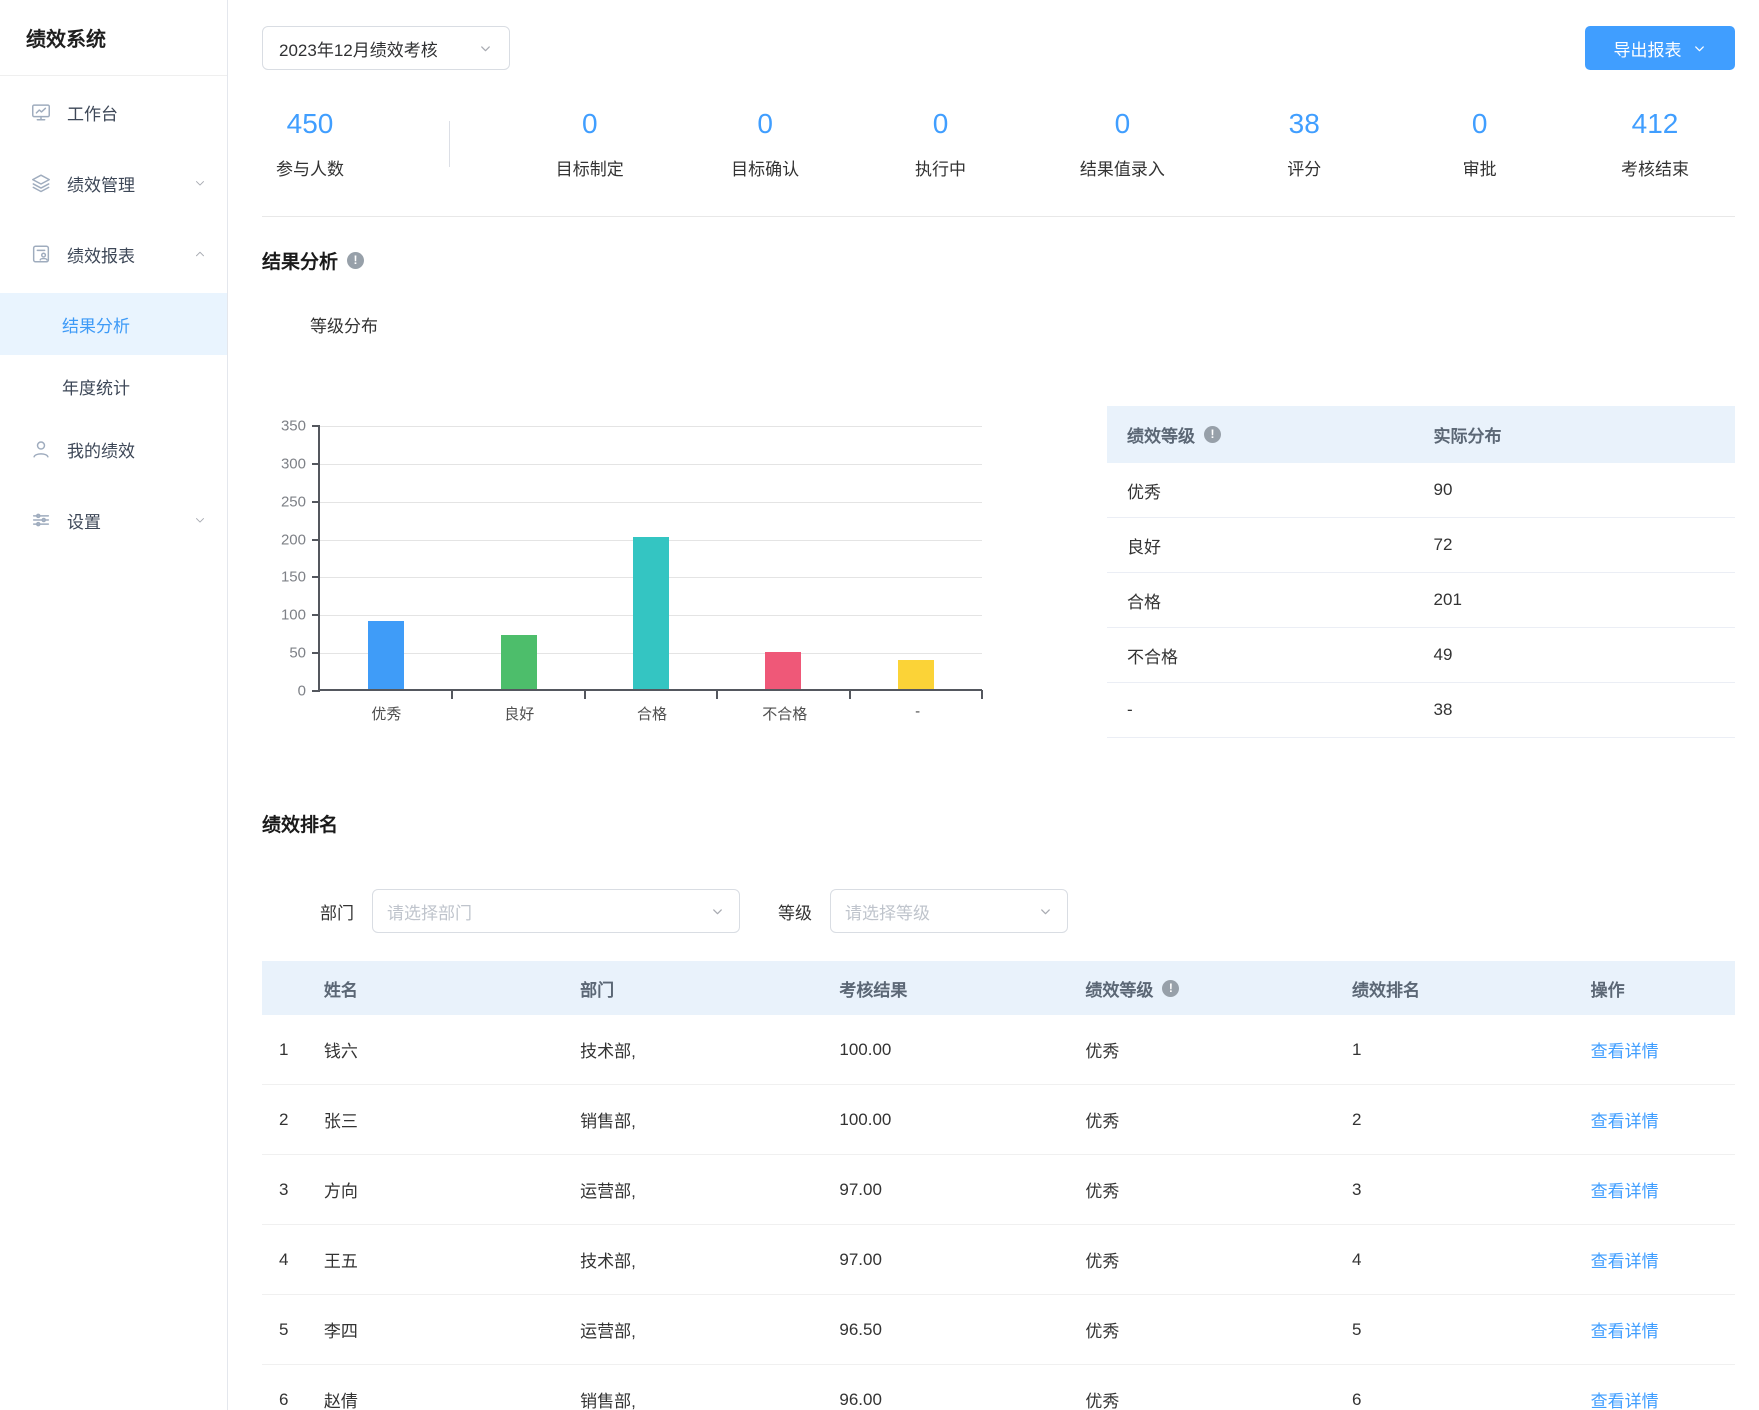 Image resolution: width=1759 pixels, height=1410 pixels. I want to click on bar-segment-不合格, so click(783, 557).